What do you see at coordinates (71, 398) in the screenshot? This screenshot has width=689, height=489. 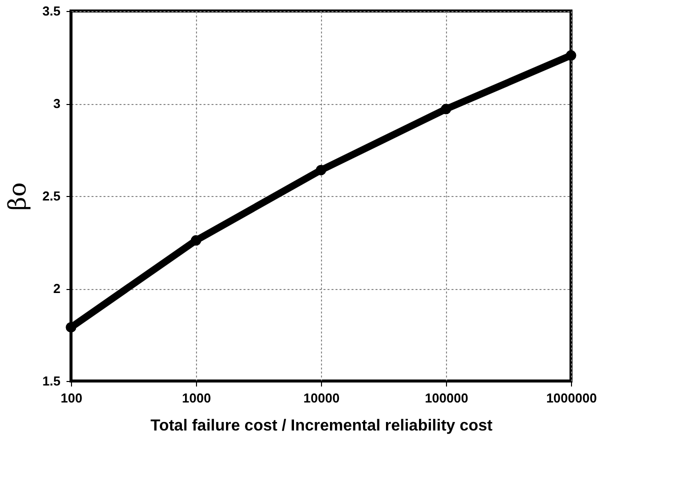 I see `x-tick-label: 100` at bounding box center [71, 398].